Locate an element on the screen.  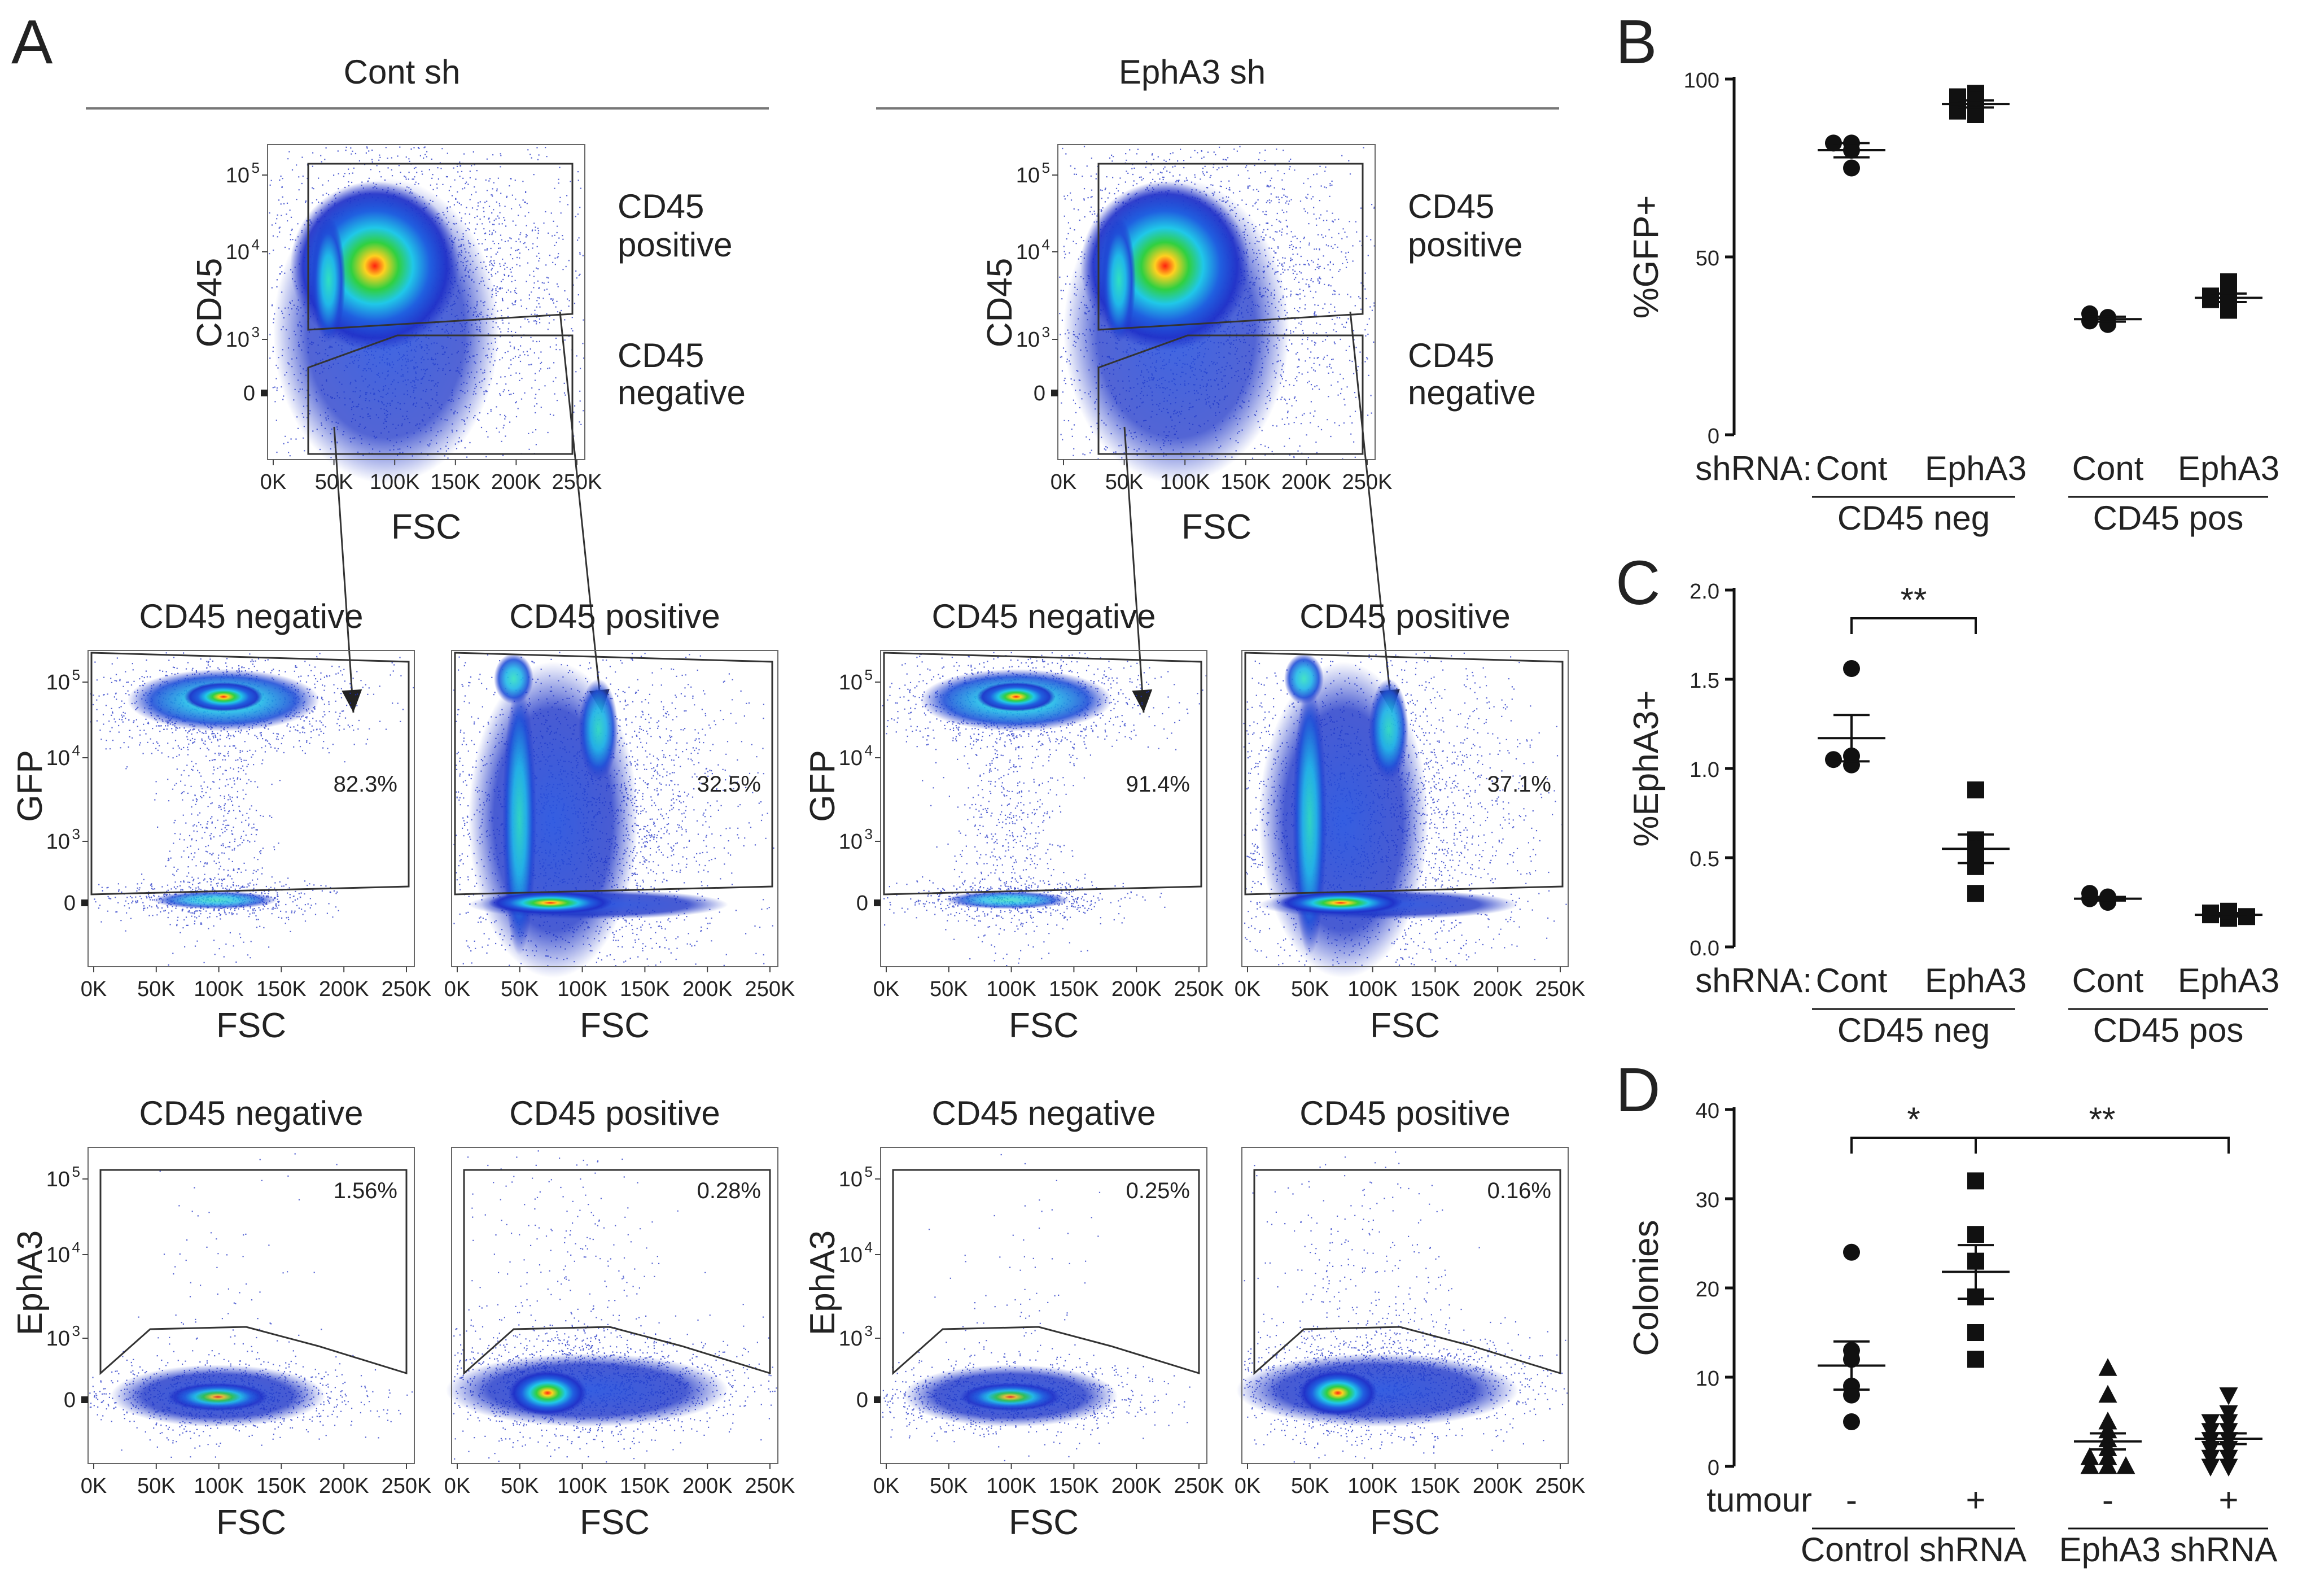
tumour-label: tumour is located at coordinates (1759, 1500).